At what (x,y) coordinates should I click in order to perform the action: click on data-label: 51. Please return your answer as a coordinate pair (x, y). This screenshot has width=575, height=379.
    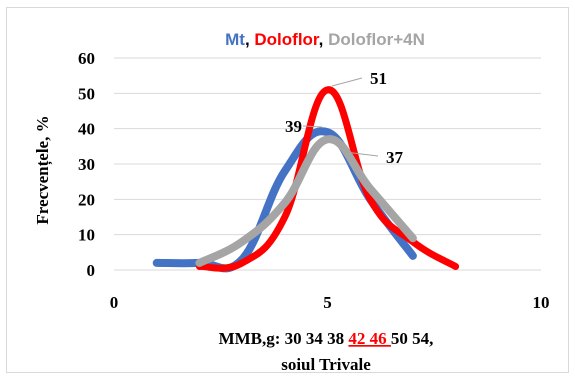
    Looking at the image, I should click on (378, 78).